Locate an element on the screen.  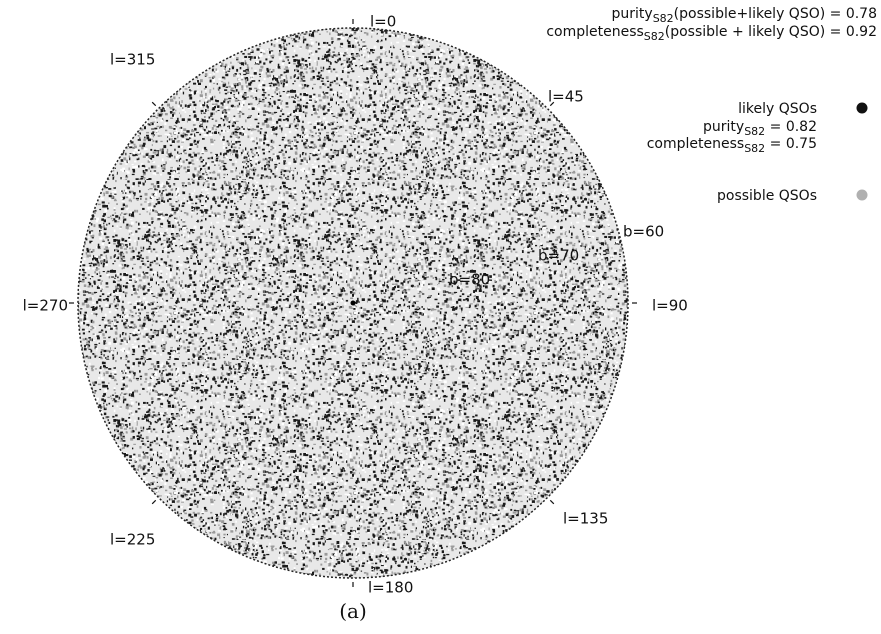
text-part: = 0.75 is located at coordinates (791, 144).